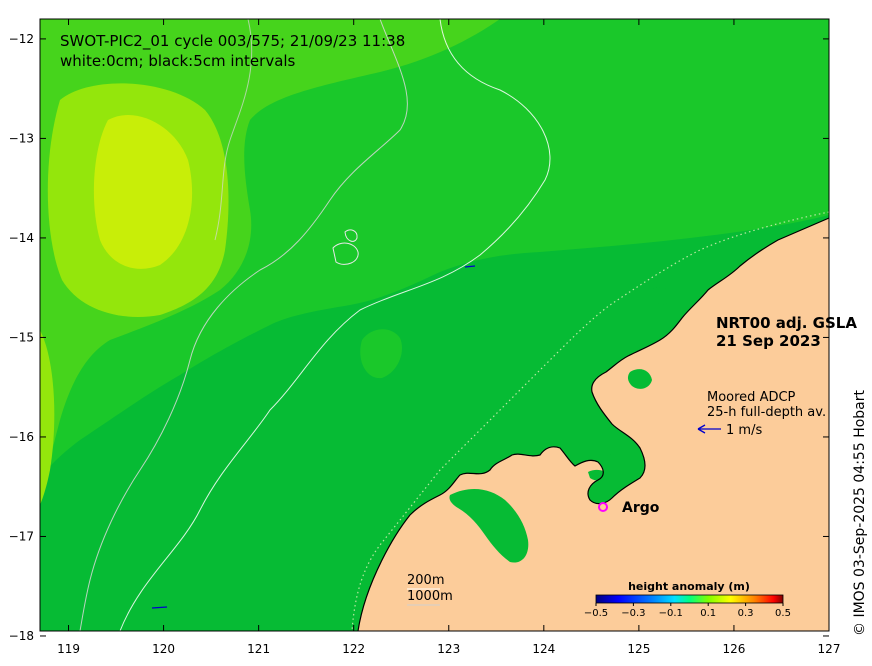 This screenshot has width=872, height=666. I want to click on isobath-legend-1000m: 1000m, so click(430, 596).